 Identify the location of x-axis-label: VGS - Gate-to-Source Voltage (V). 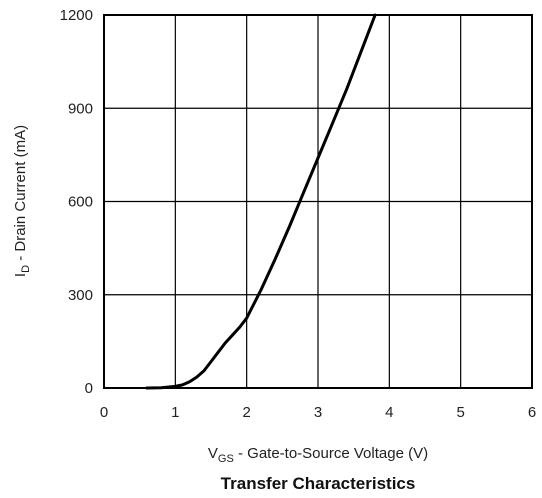
(318, 455).